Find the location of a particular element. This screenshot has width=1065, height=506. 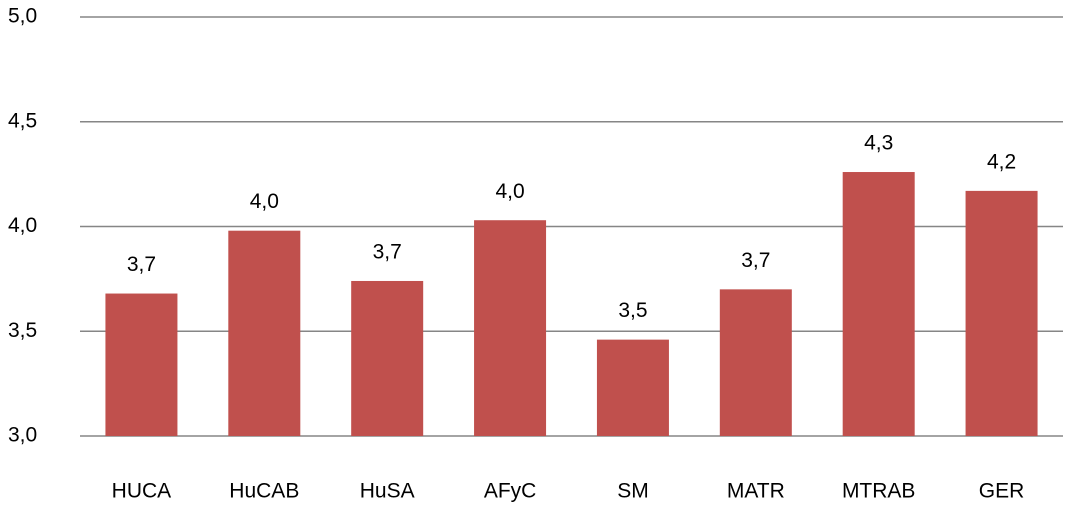

x-tick-label: SM is located at coordinates (633, 491).